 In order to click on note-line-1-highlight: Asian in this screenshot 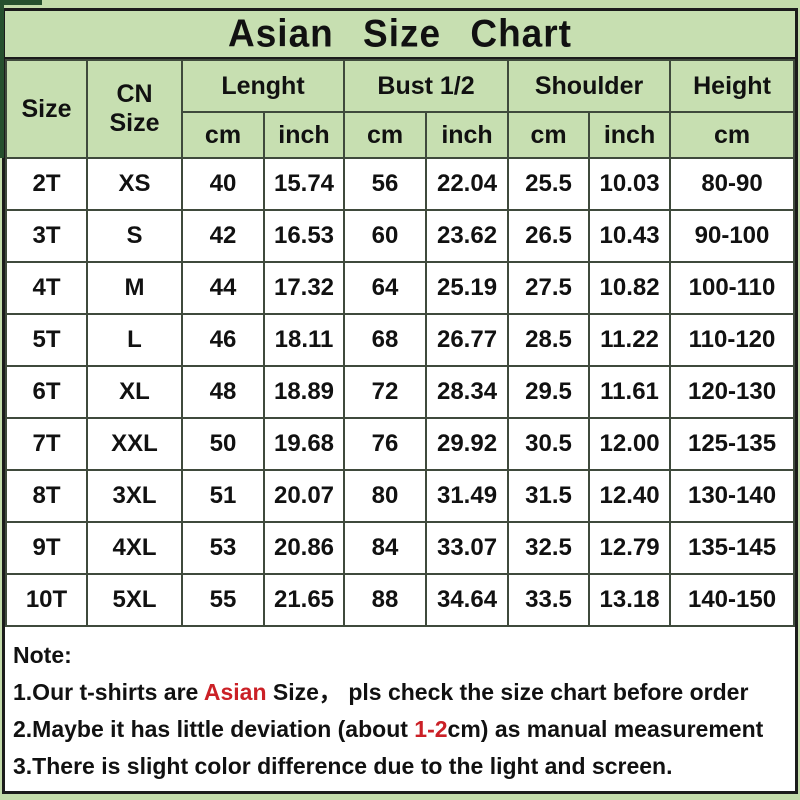, I will do `click(235, 692)`.